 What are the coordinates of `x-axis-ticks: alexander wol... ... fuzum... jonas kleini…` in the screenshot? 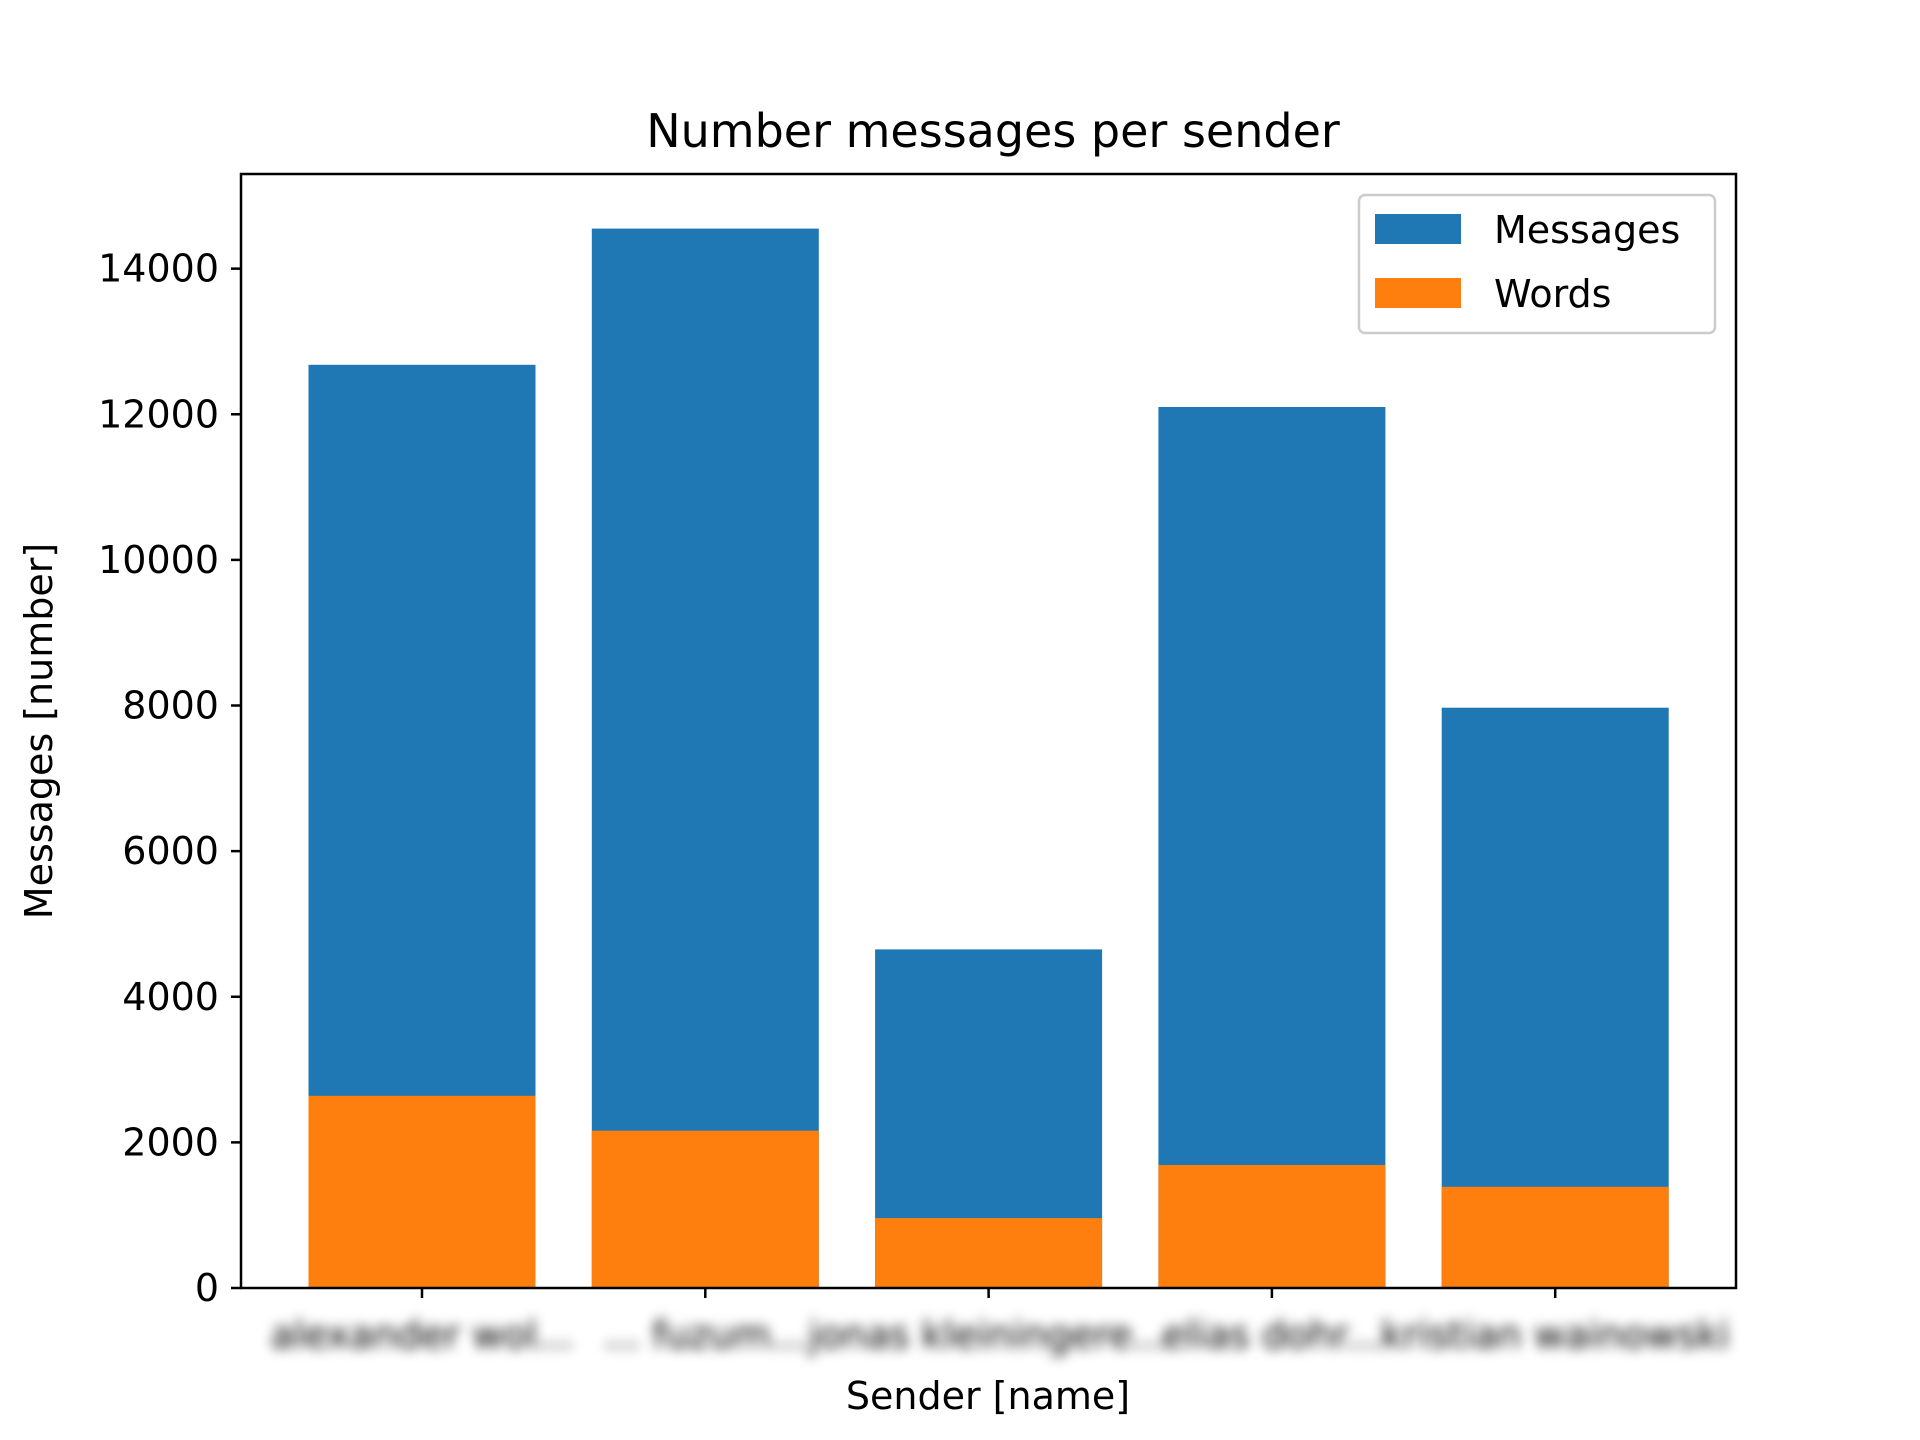 It's located at (1000, 1322).